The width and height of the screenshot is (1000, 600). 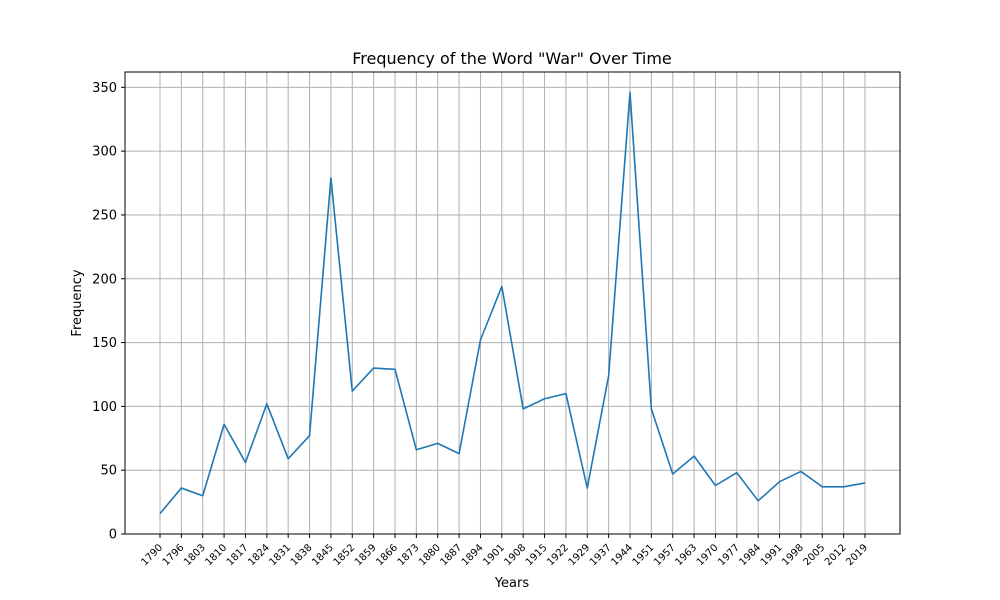 What do you see at coordinates (104, 343) in the screenshot?
I see `y-tick-label: 150` at bounding box center [104, 343].